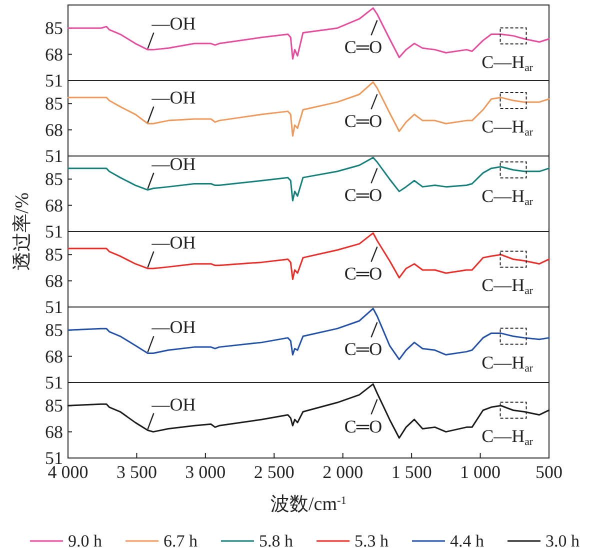  I want to click on legend-label: 9.0 h, so click(85, 541).